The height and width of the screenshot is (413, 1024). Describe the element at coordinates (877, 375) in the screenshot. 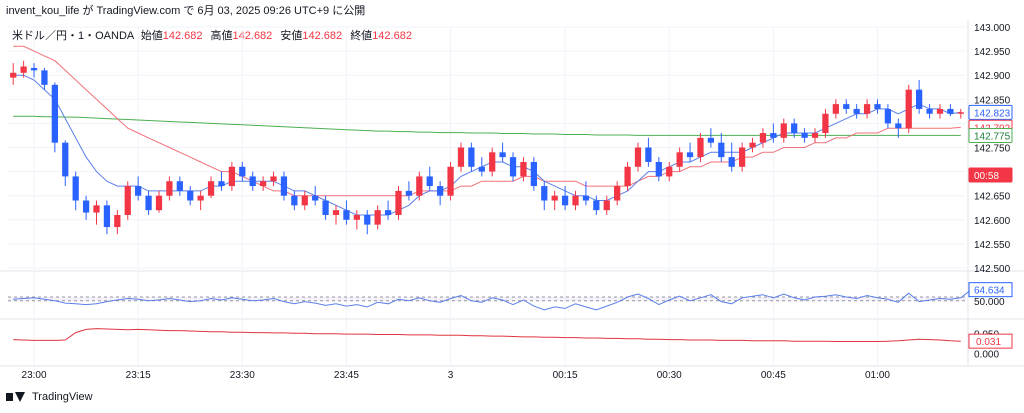

I see `x-tick-label: 01:00` at that location.